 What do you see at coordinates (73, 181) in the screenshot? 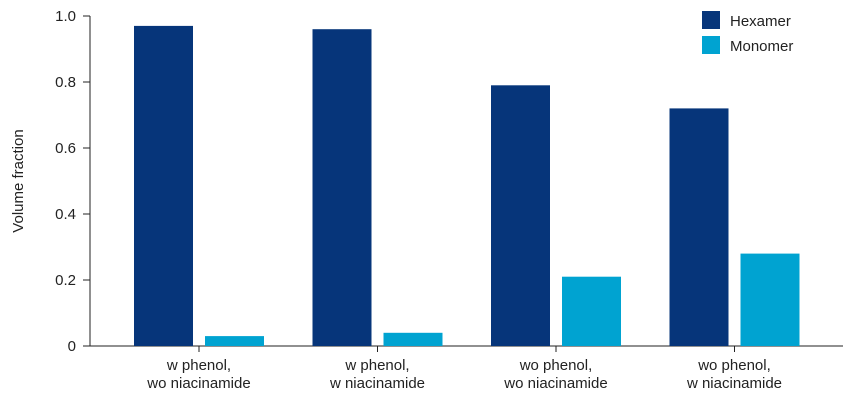
I see `y-axis: 0 0.2 0.4 0.6 0.8 1.0` at bounding box center [73, 181].